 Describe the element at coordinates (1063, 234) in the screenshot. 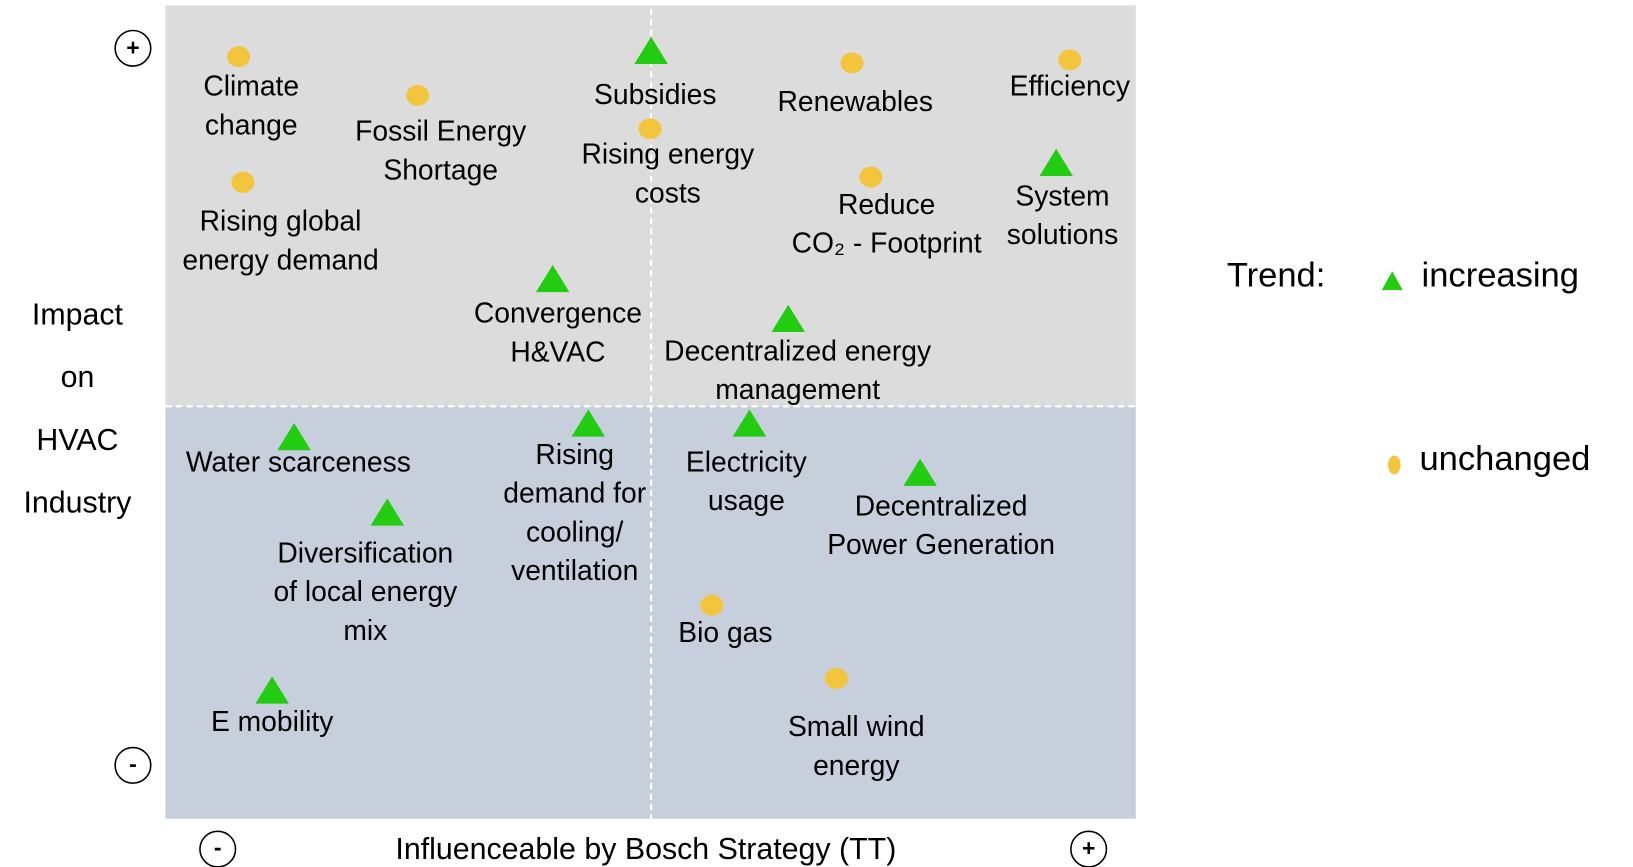

I see `item-label: solutions` at that location.